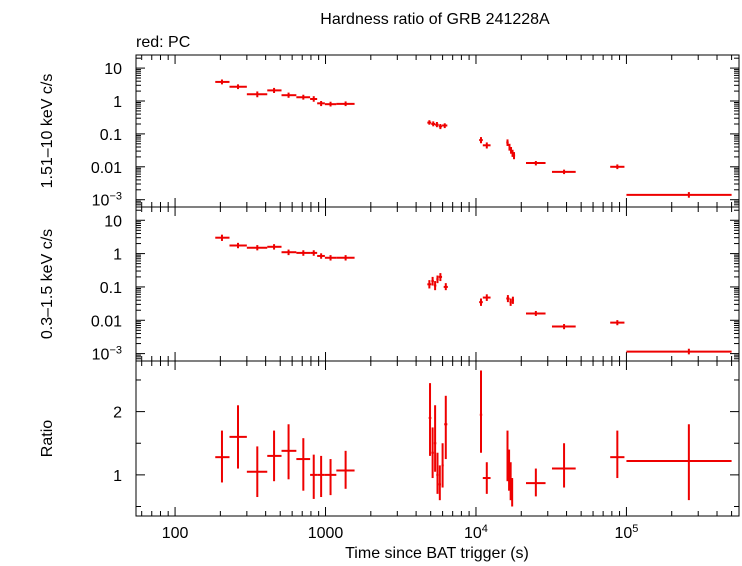 This screenshot has width=742, height=566. I want to click on x-tick-label: 100, so click(175, 533).